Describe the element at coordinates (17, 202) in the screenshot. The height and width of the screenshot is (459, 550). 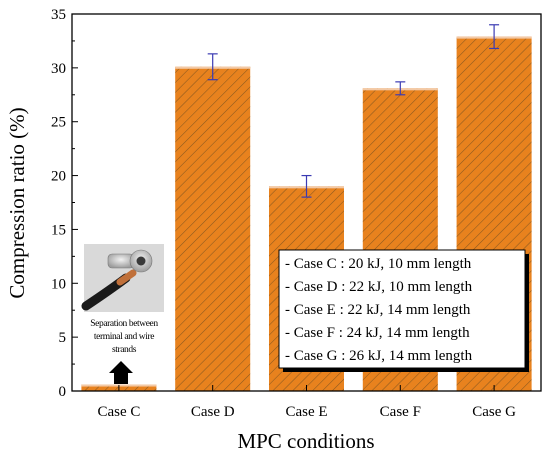
I see `y-axis-title: Compression ratio (%)` at that location.